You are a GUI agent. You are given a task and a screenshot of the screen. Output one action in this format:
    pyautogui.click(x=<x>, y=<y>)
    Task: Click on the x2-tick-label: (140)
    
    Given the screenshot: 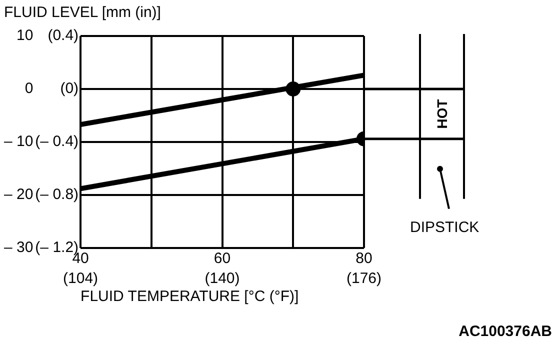 What is the action you would take?
    pyautogui.click(x=222, y=279)
    